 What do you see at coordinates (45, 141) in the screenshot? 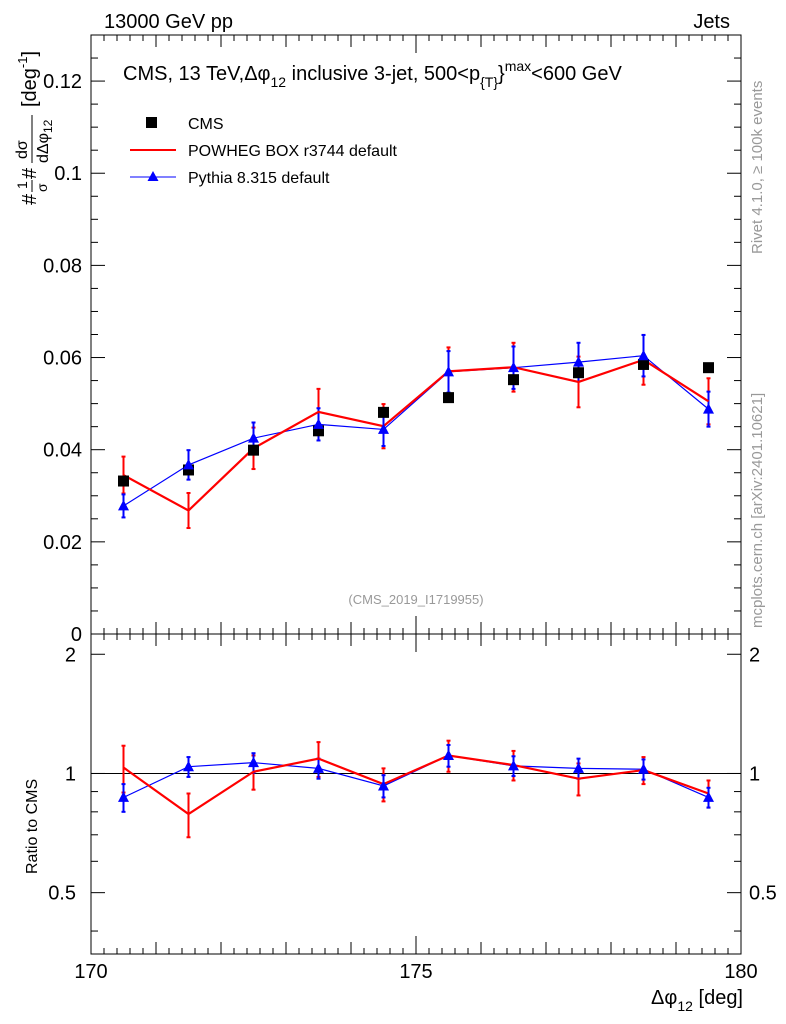
I see `svg-text: dΔφ12` at bounding box center [45, 141].